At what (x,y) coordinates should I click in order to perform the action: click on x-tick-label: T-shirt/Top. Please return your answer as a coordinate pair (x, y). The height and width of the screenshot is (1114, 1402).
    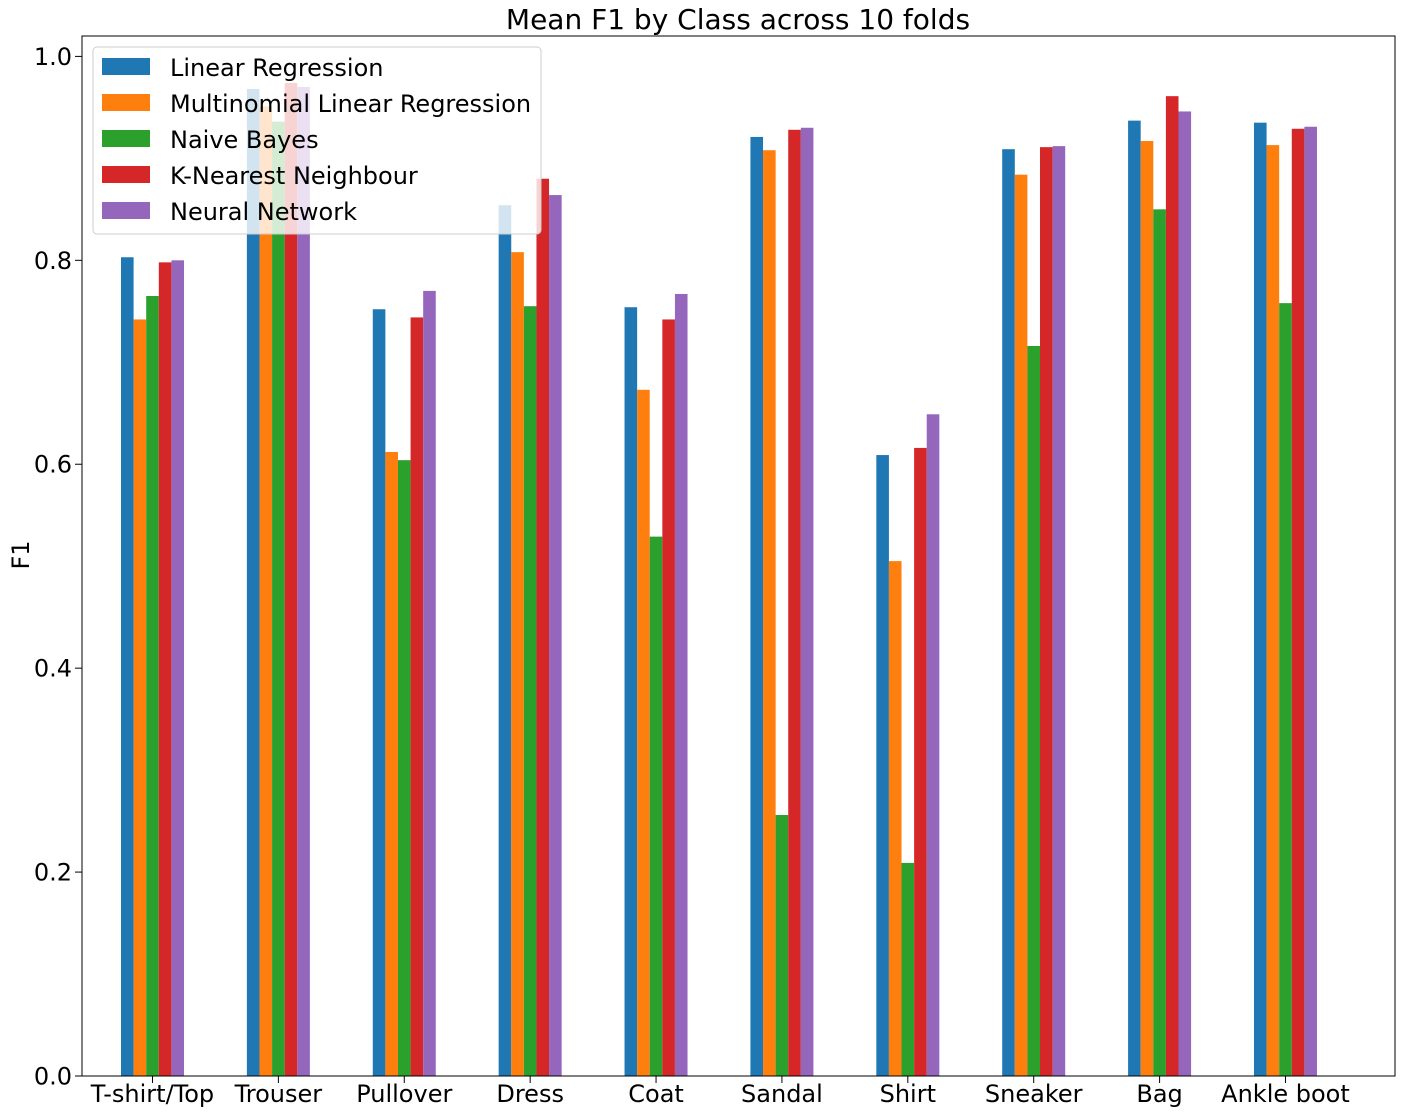
    Looking at the image, I should click on (152, 1094).